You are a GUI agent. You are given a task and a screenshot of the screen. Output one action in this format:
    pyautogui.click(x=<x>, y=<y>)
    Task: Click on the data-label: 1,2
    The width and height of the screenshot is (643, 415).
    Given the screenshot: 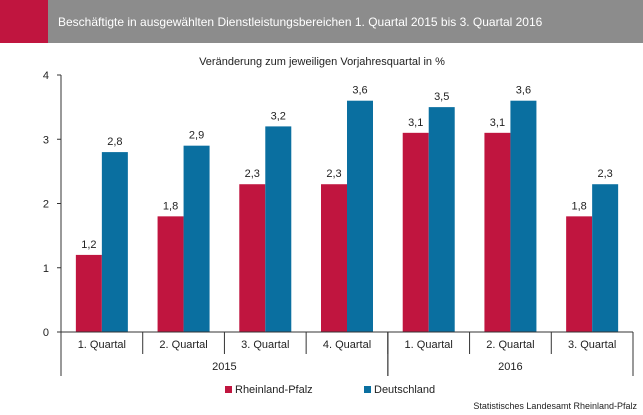 What is the action you would take?
    pyautogui.click(x=88, y=245)
    